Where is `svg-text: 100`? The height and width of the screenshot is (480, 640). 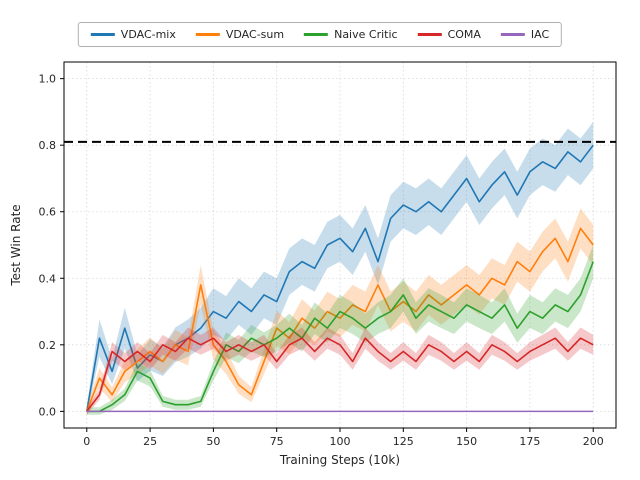
svg-text: 100 is located at coordinates (340, 441).